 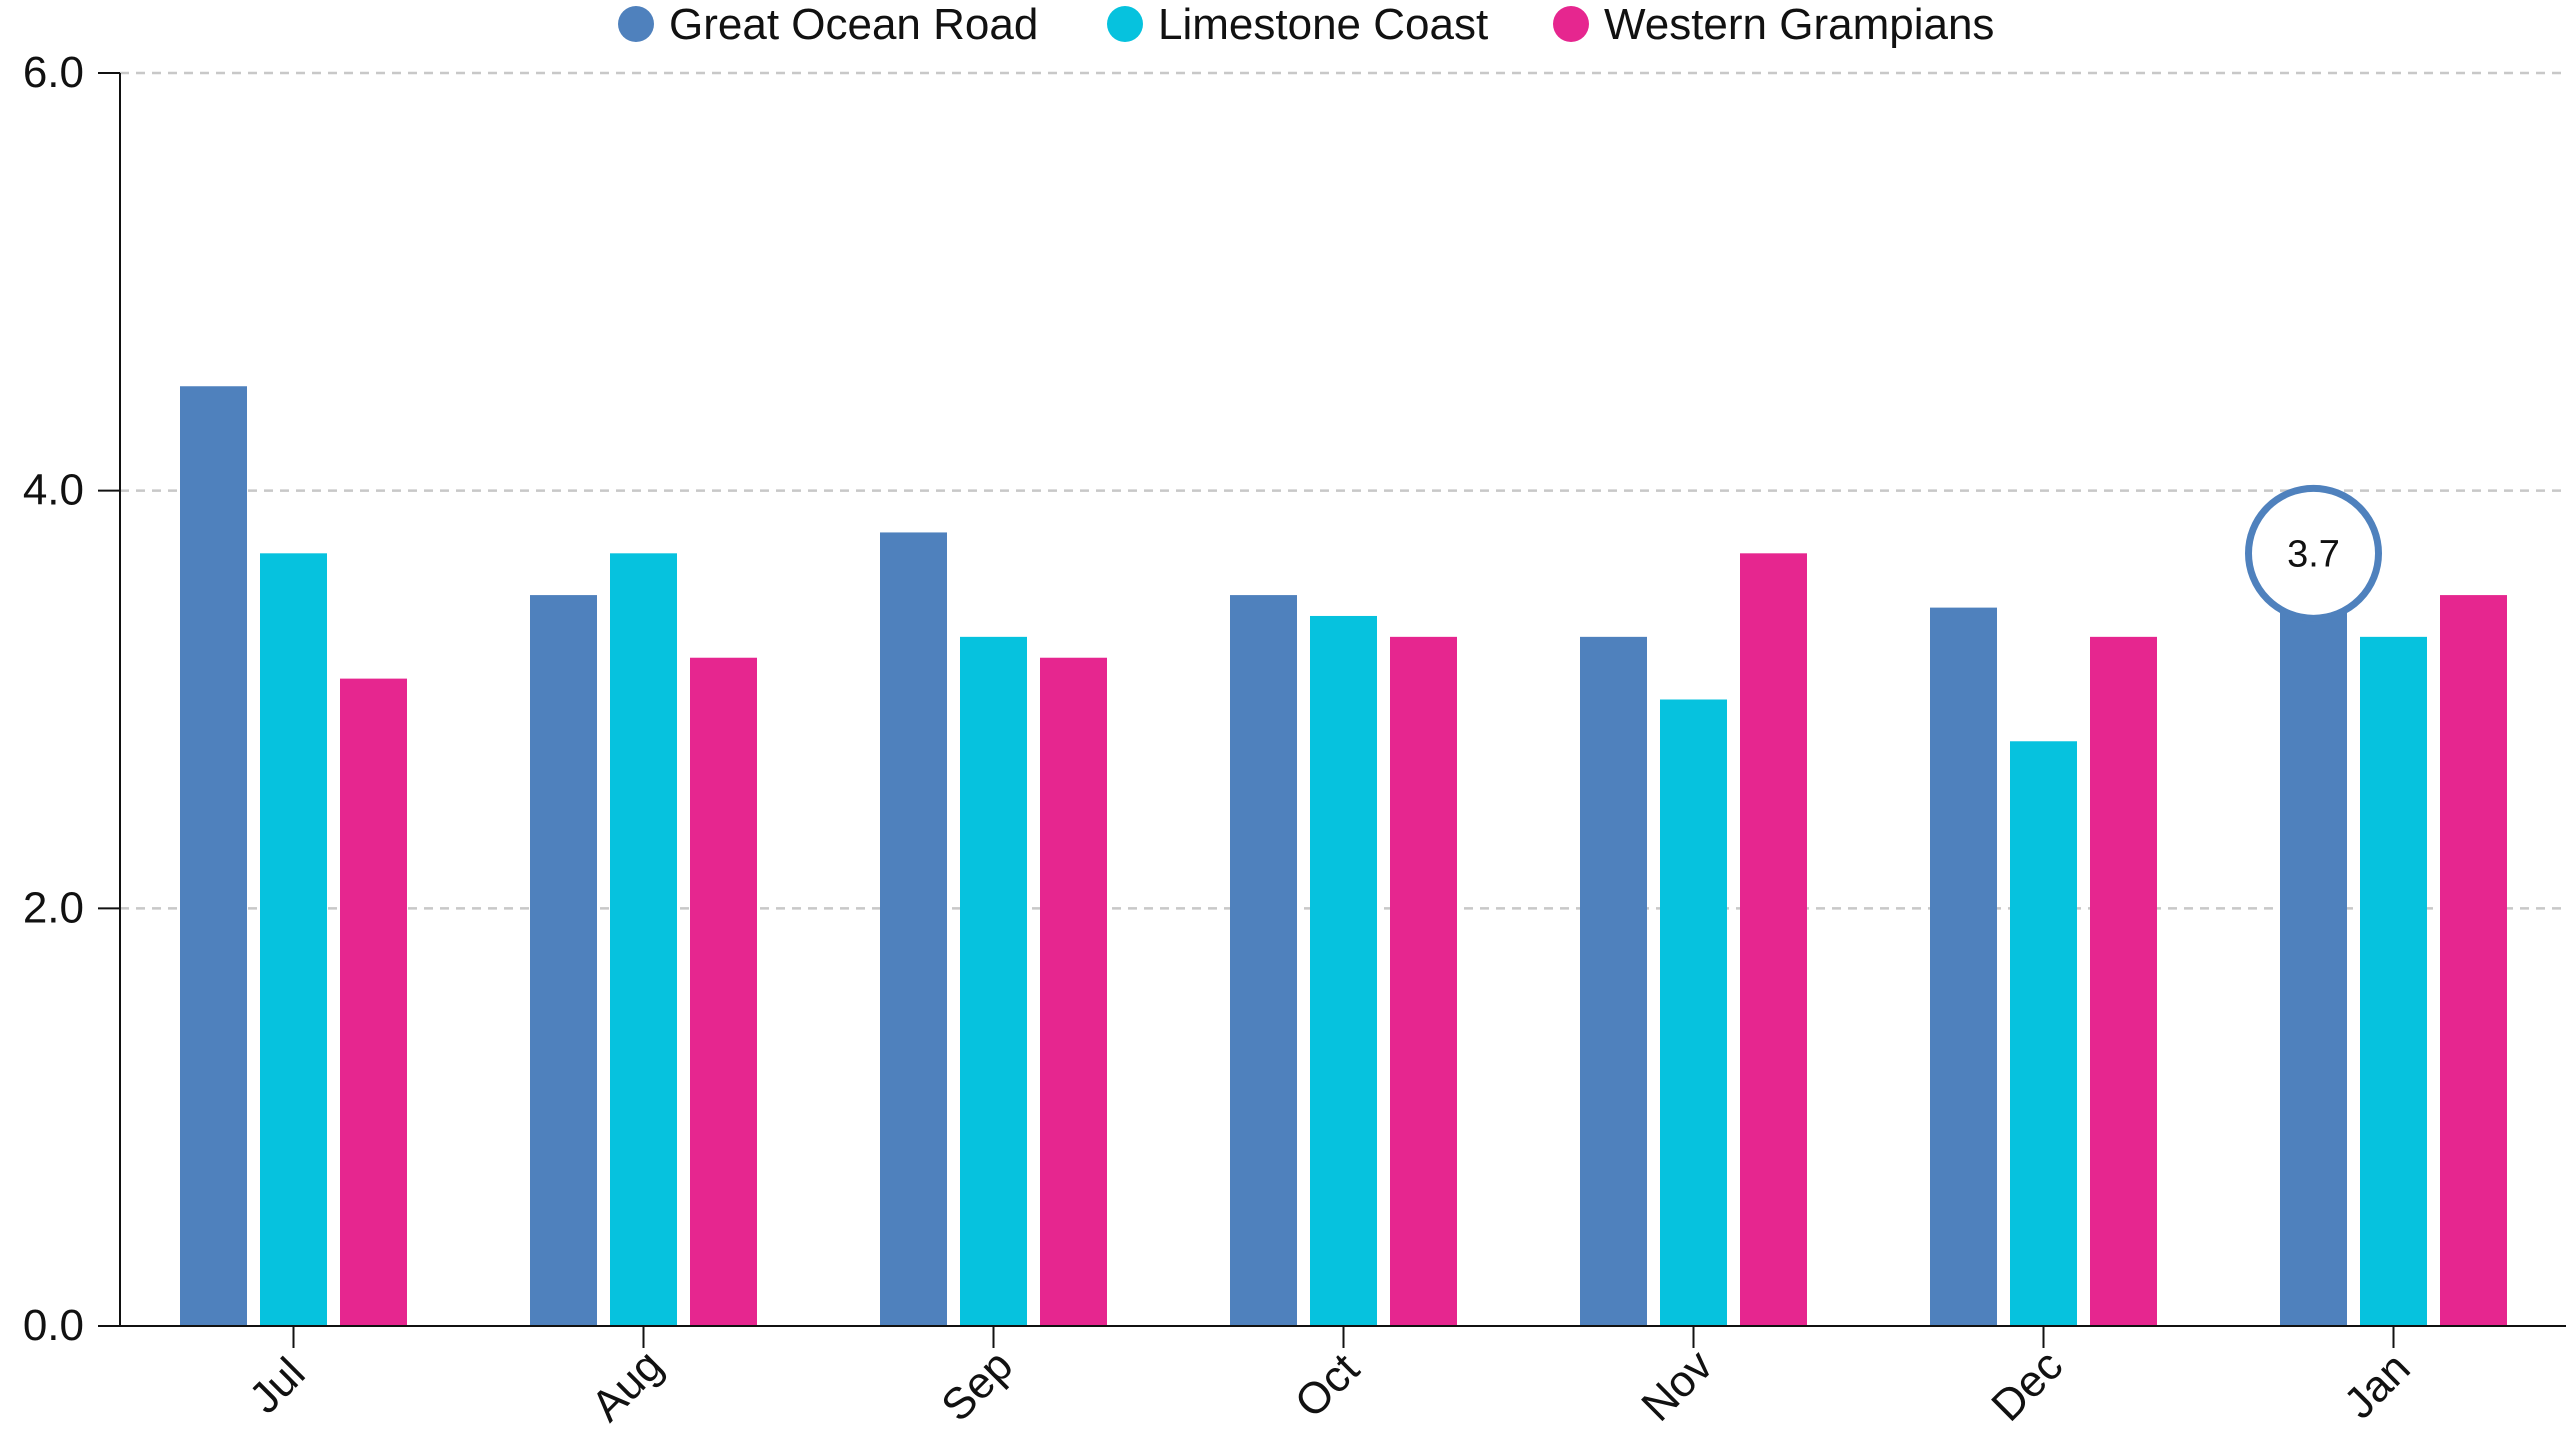 I want to click on x-tick-label: Sep, so click(x=977, y=1386).